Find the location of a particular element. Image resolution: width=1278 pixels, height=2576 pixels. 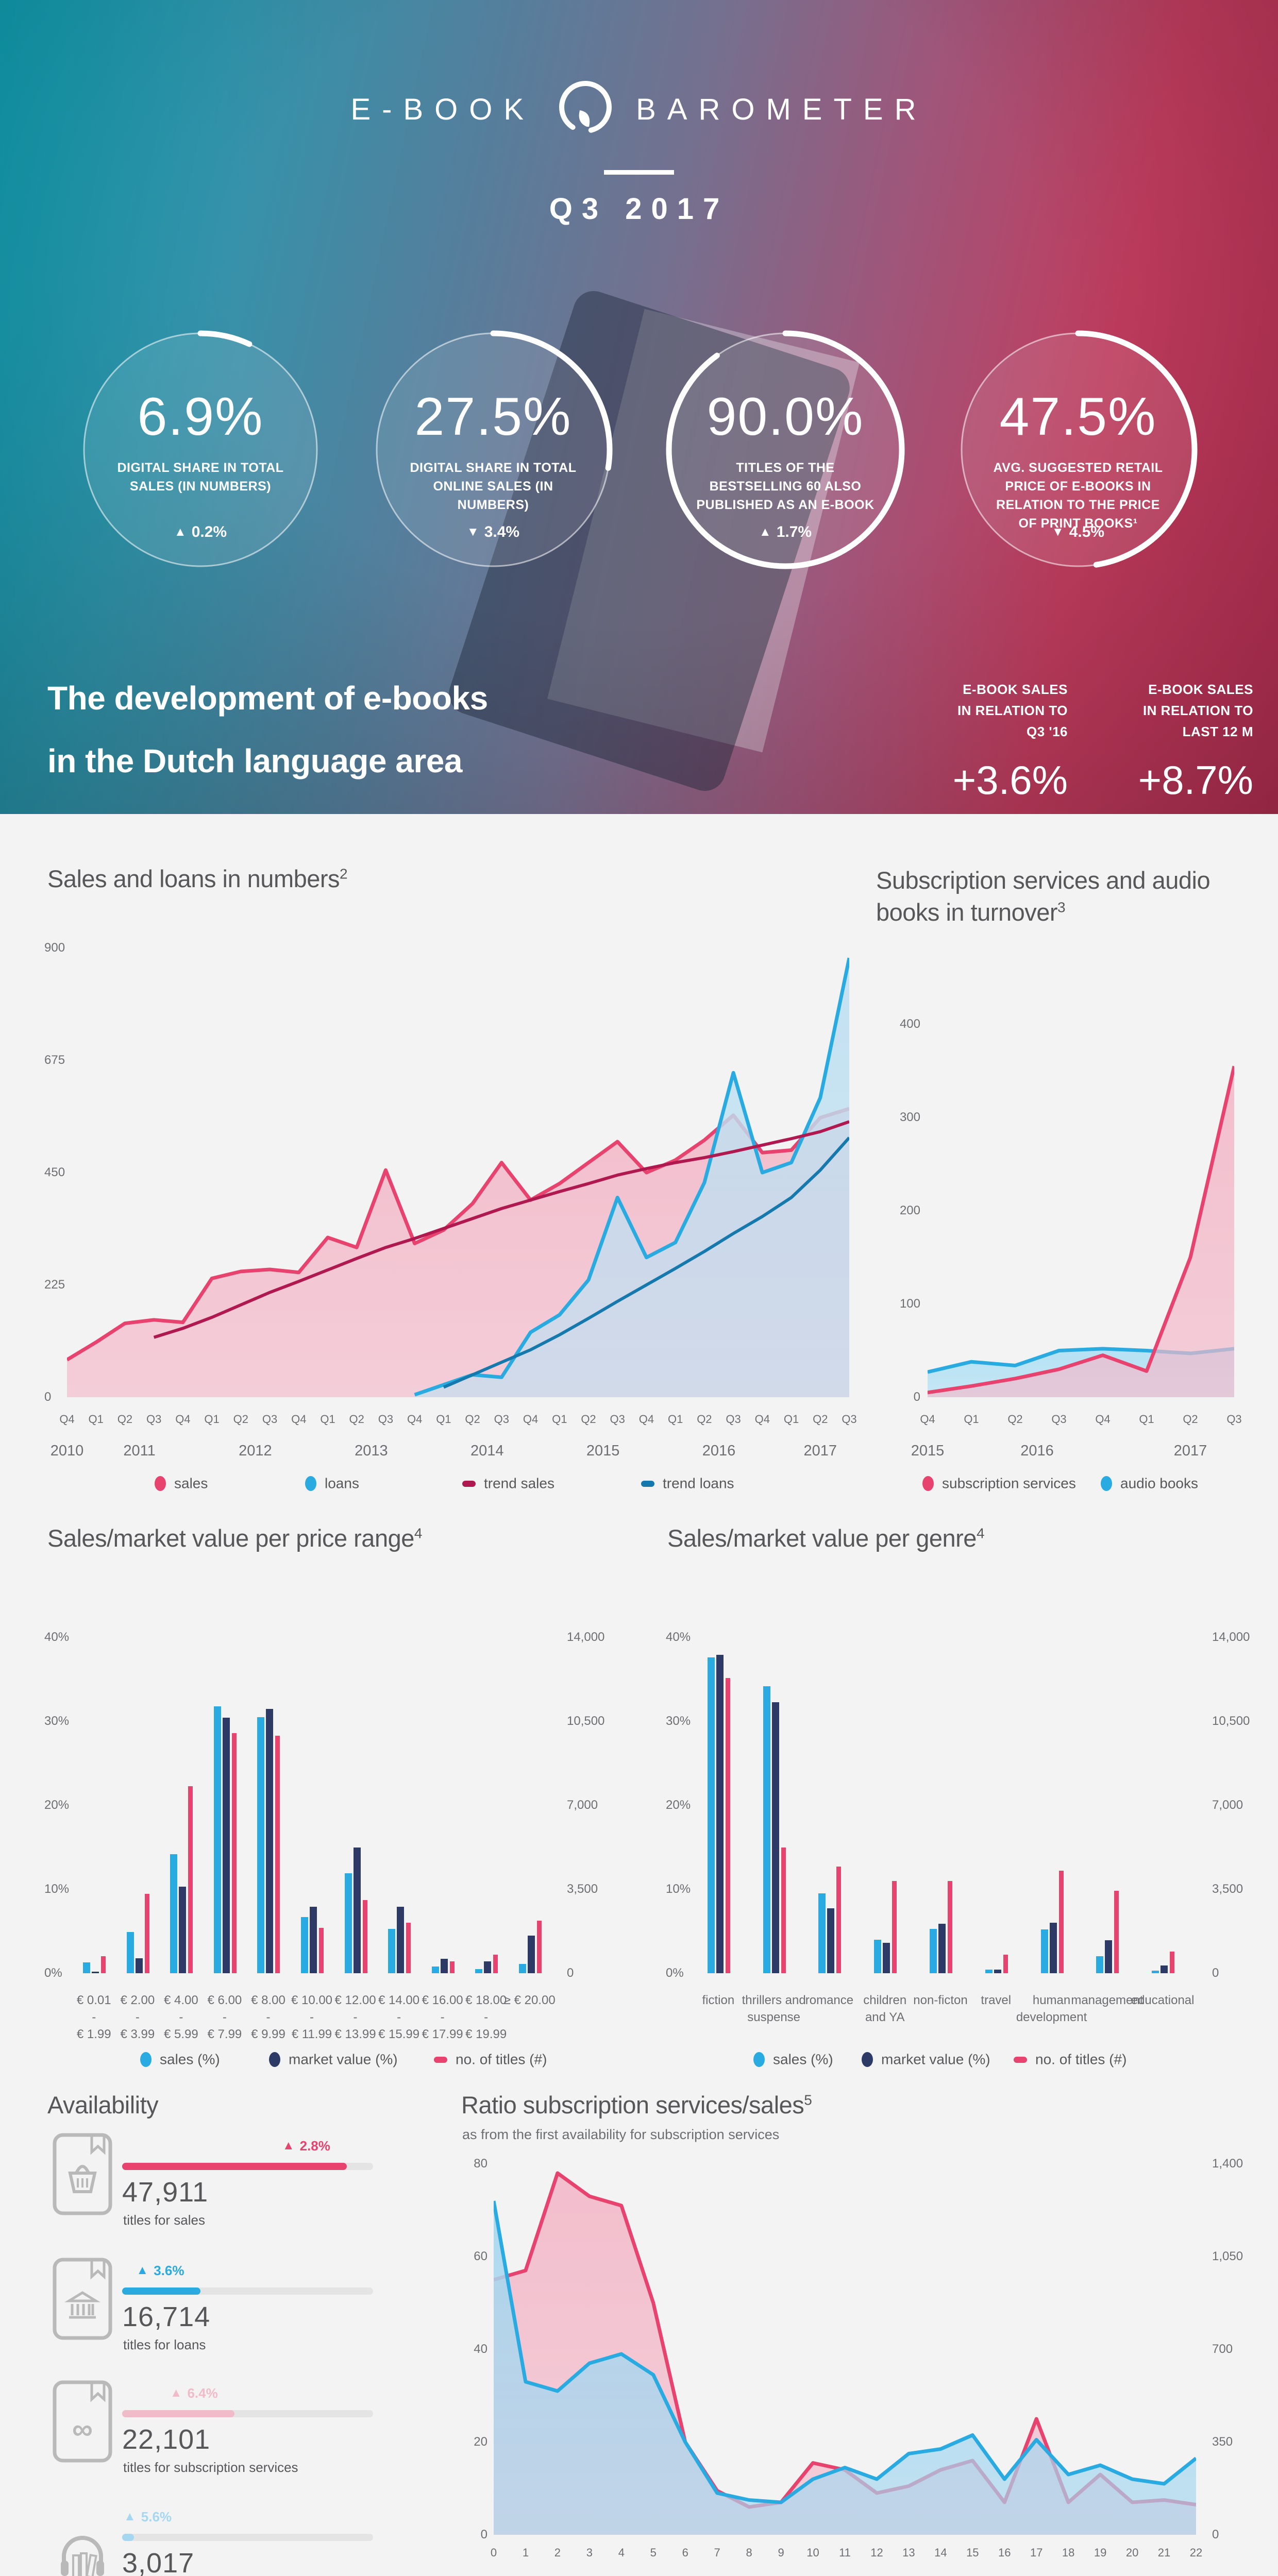

highlight-label-line: LAST 12 M is located at coordinates (1218, 731).